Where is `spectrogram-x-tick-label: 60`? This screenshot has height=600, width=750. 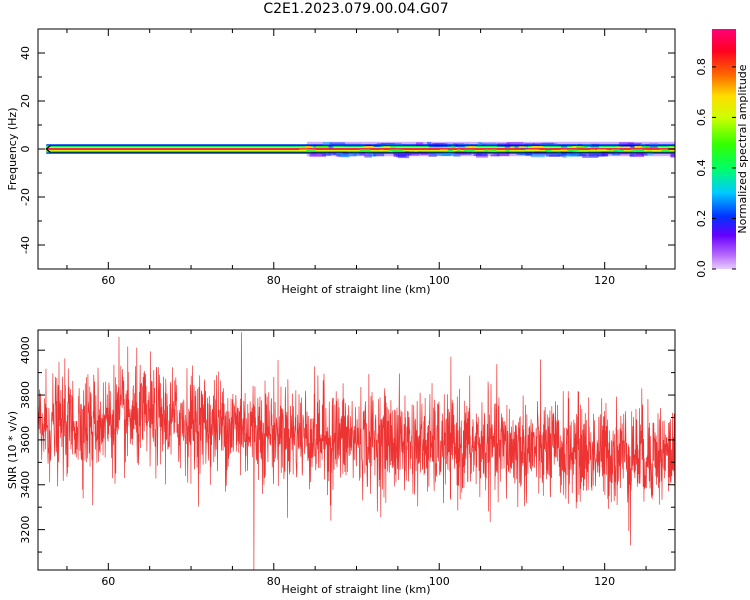
spectrogram-x-tick-label: 60 is located at coordinates (108, 280).